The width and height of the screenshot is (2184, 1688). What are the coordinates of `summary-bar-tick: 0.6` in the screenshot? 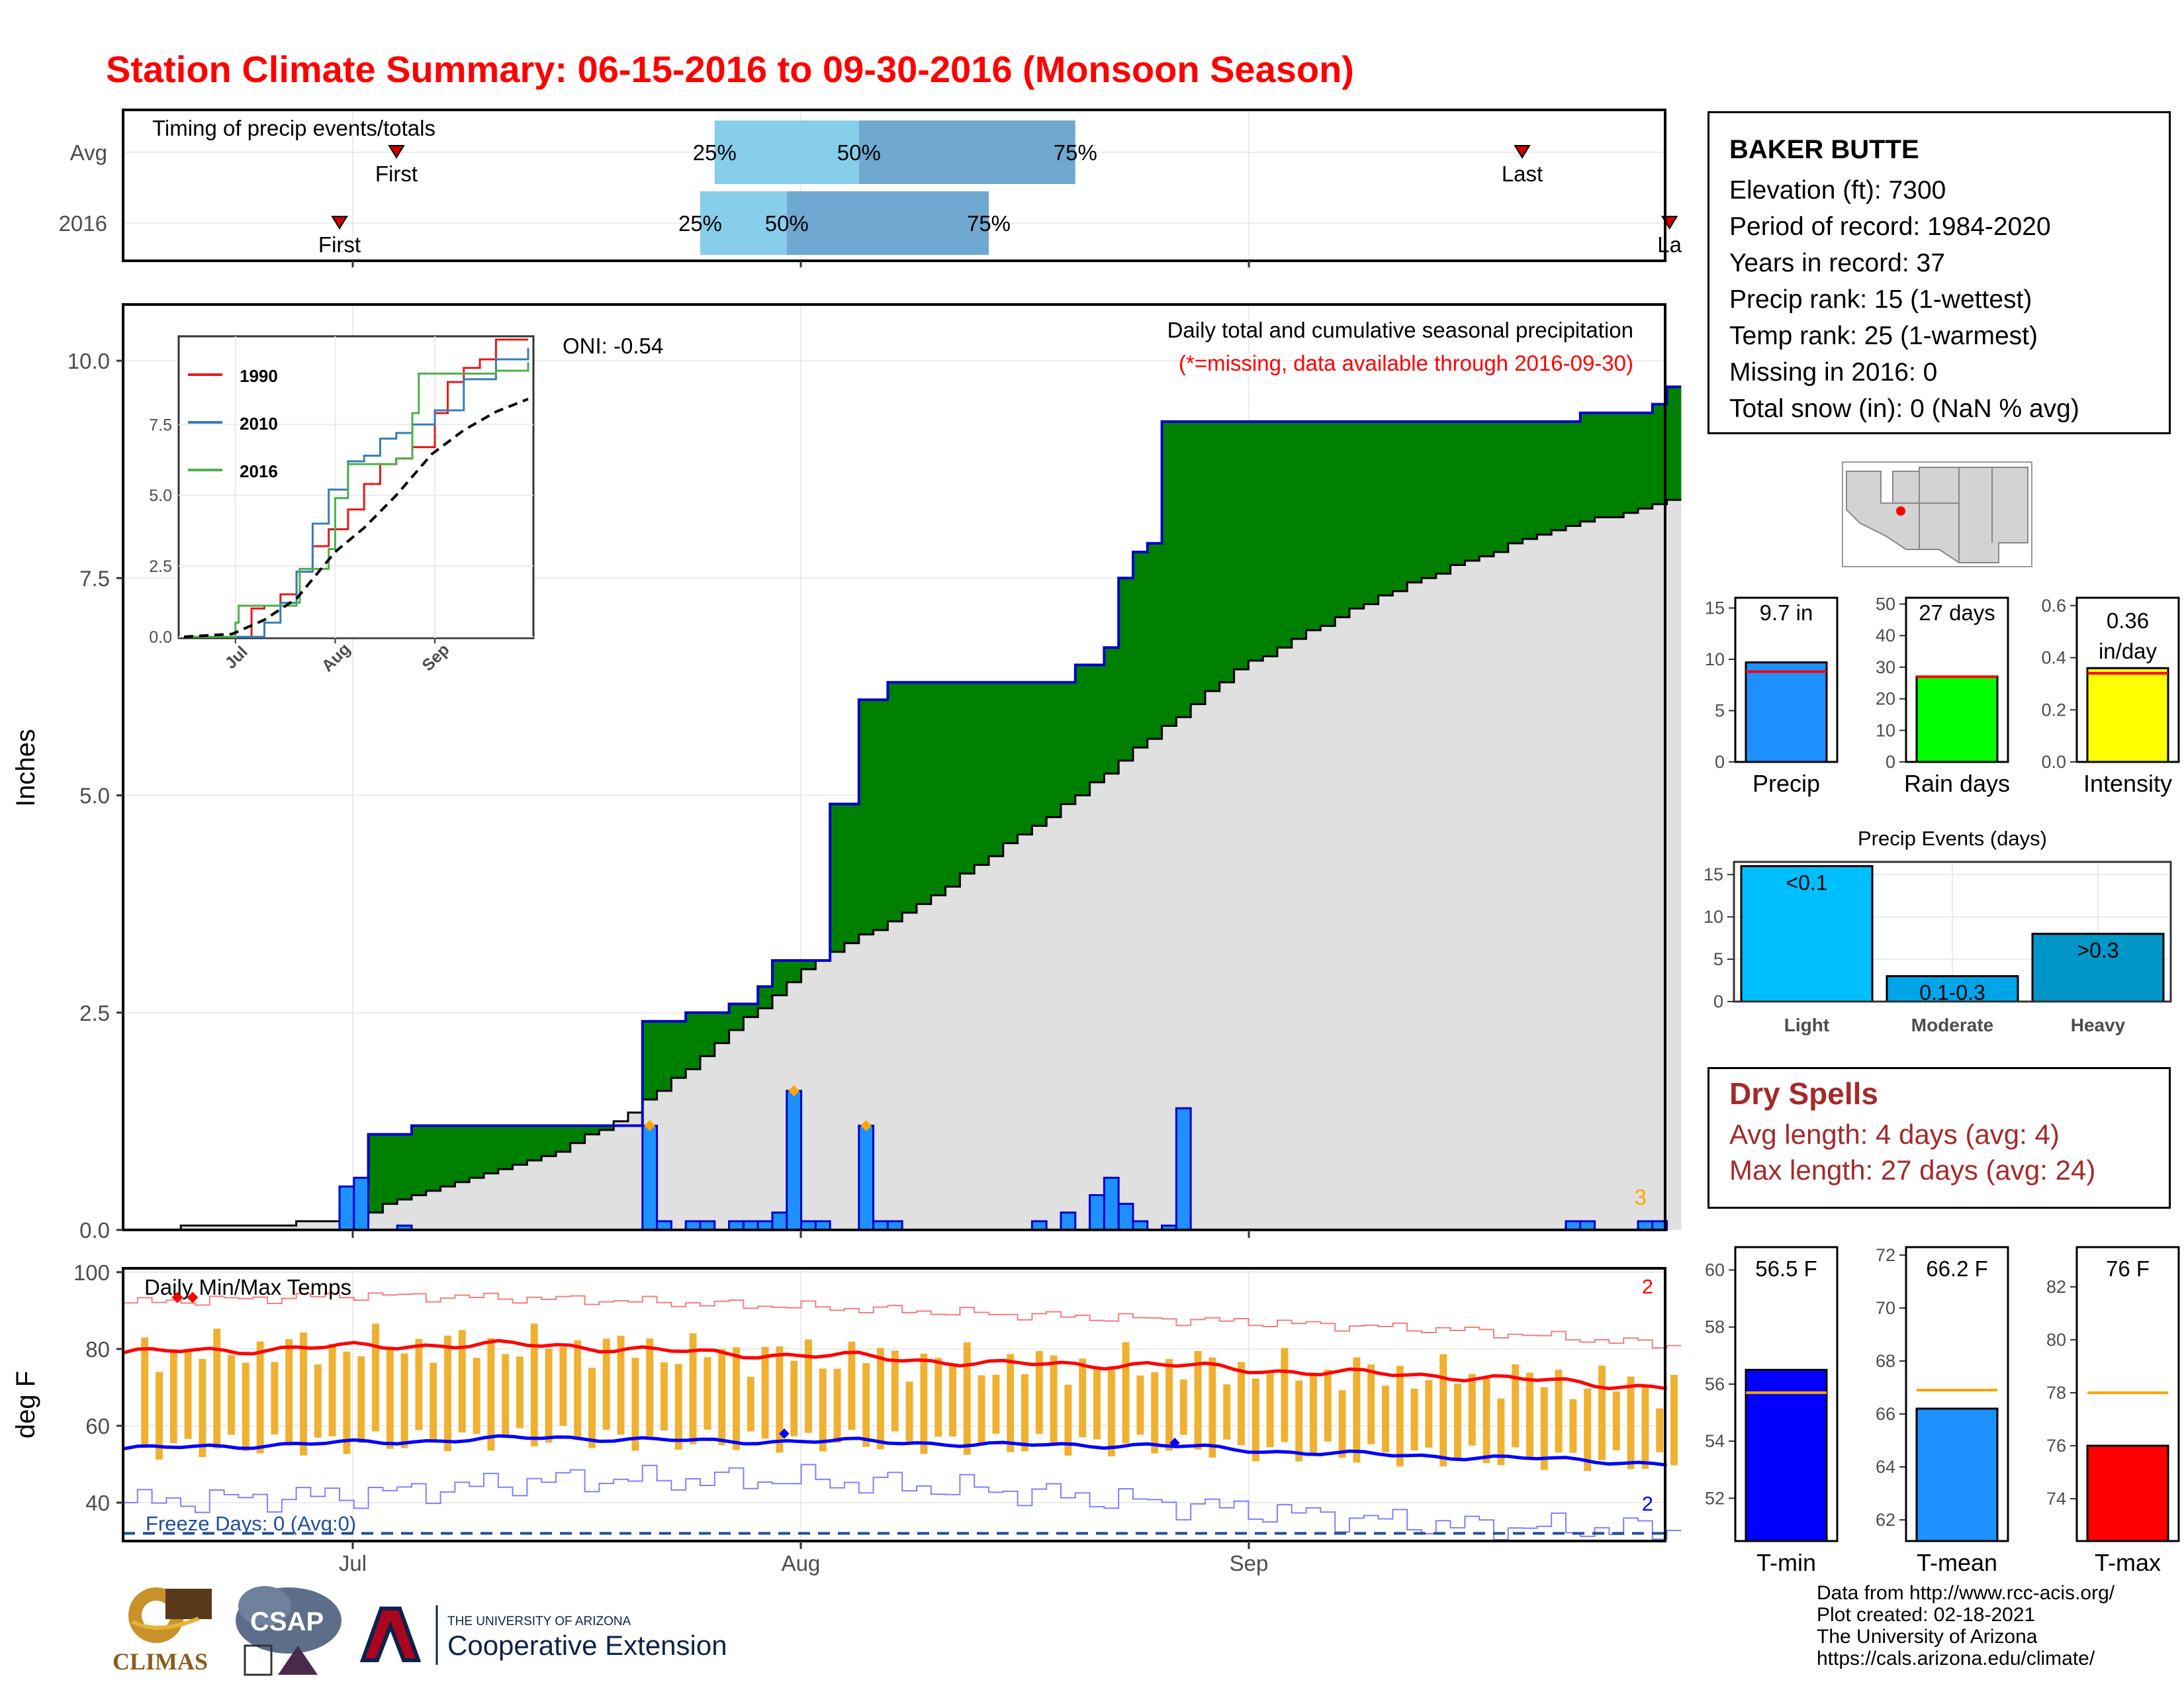 It's located at (2053, 606).